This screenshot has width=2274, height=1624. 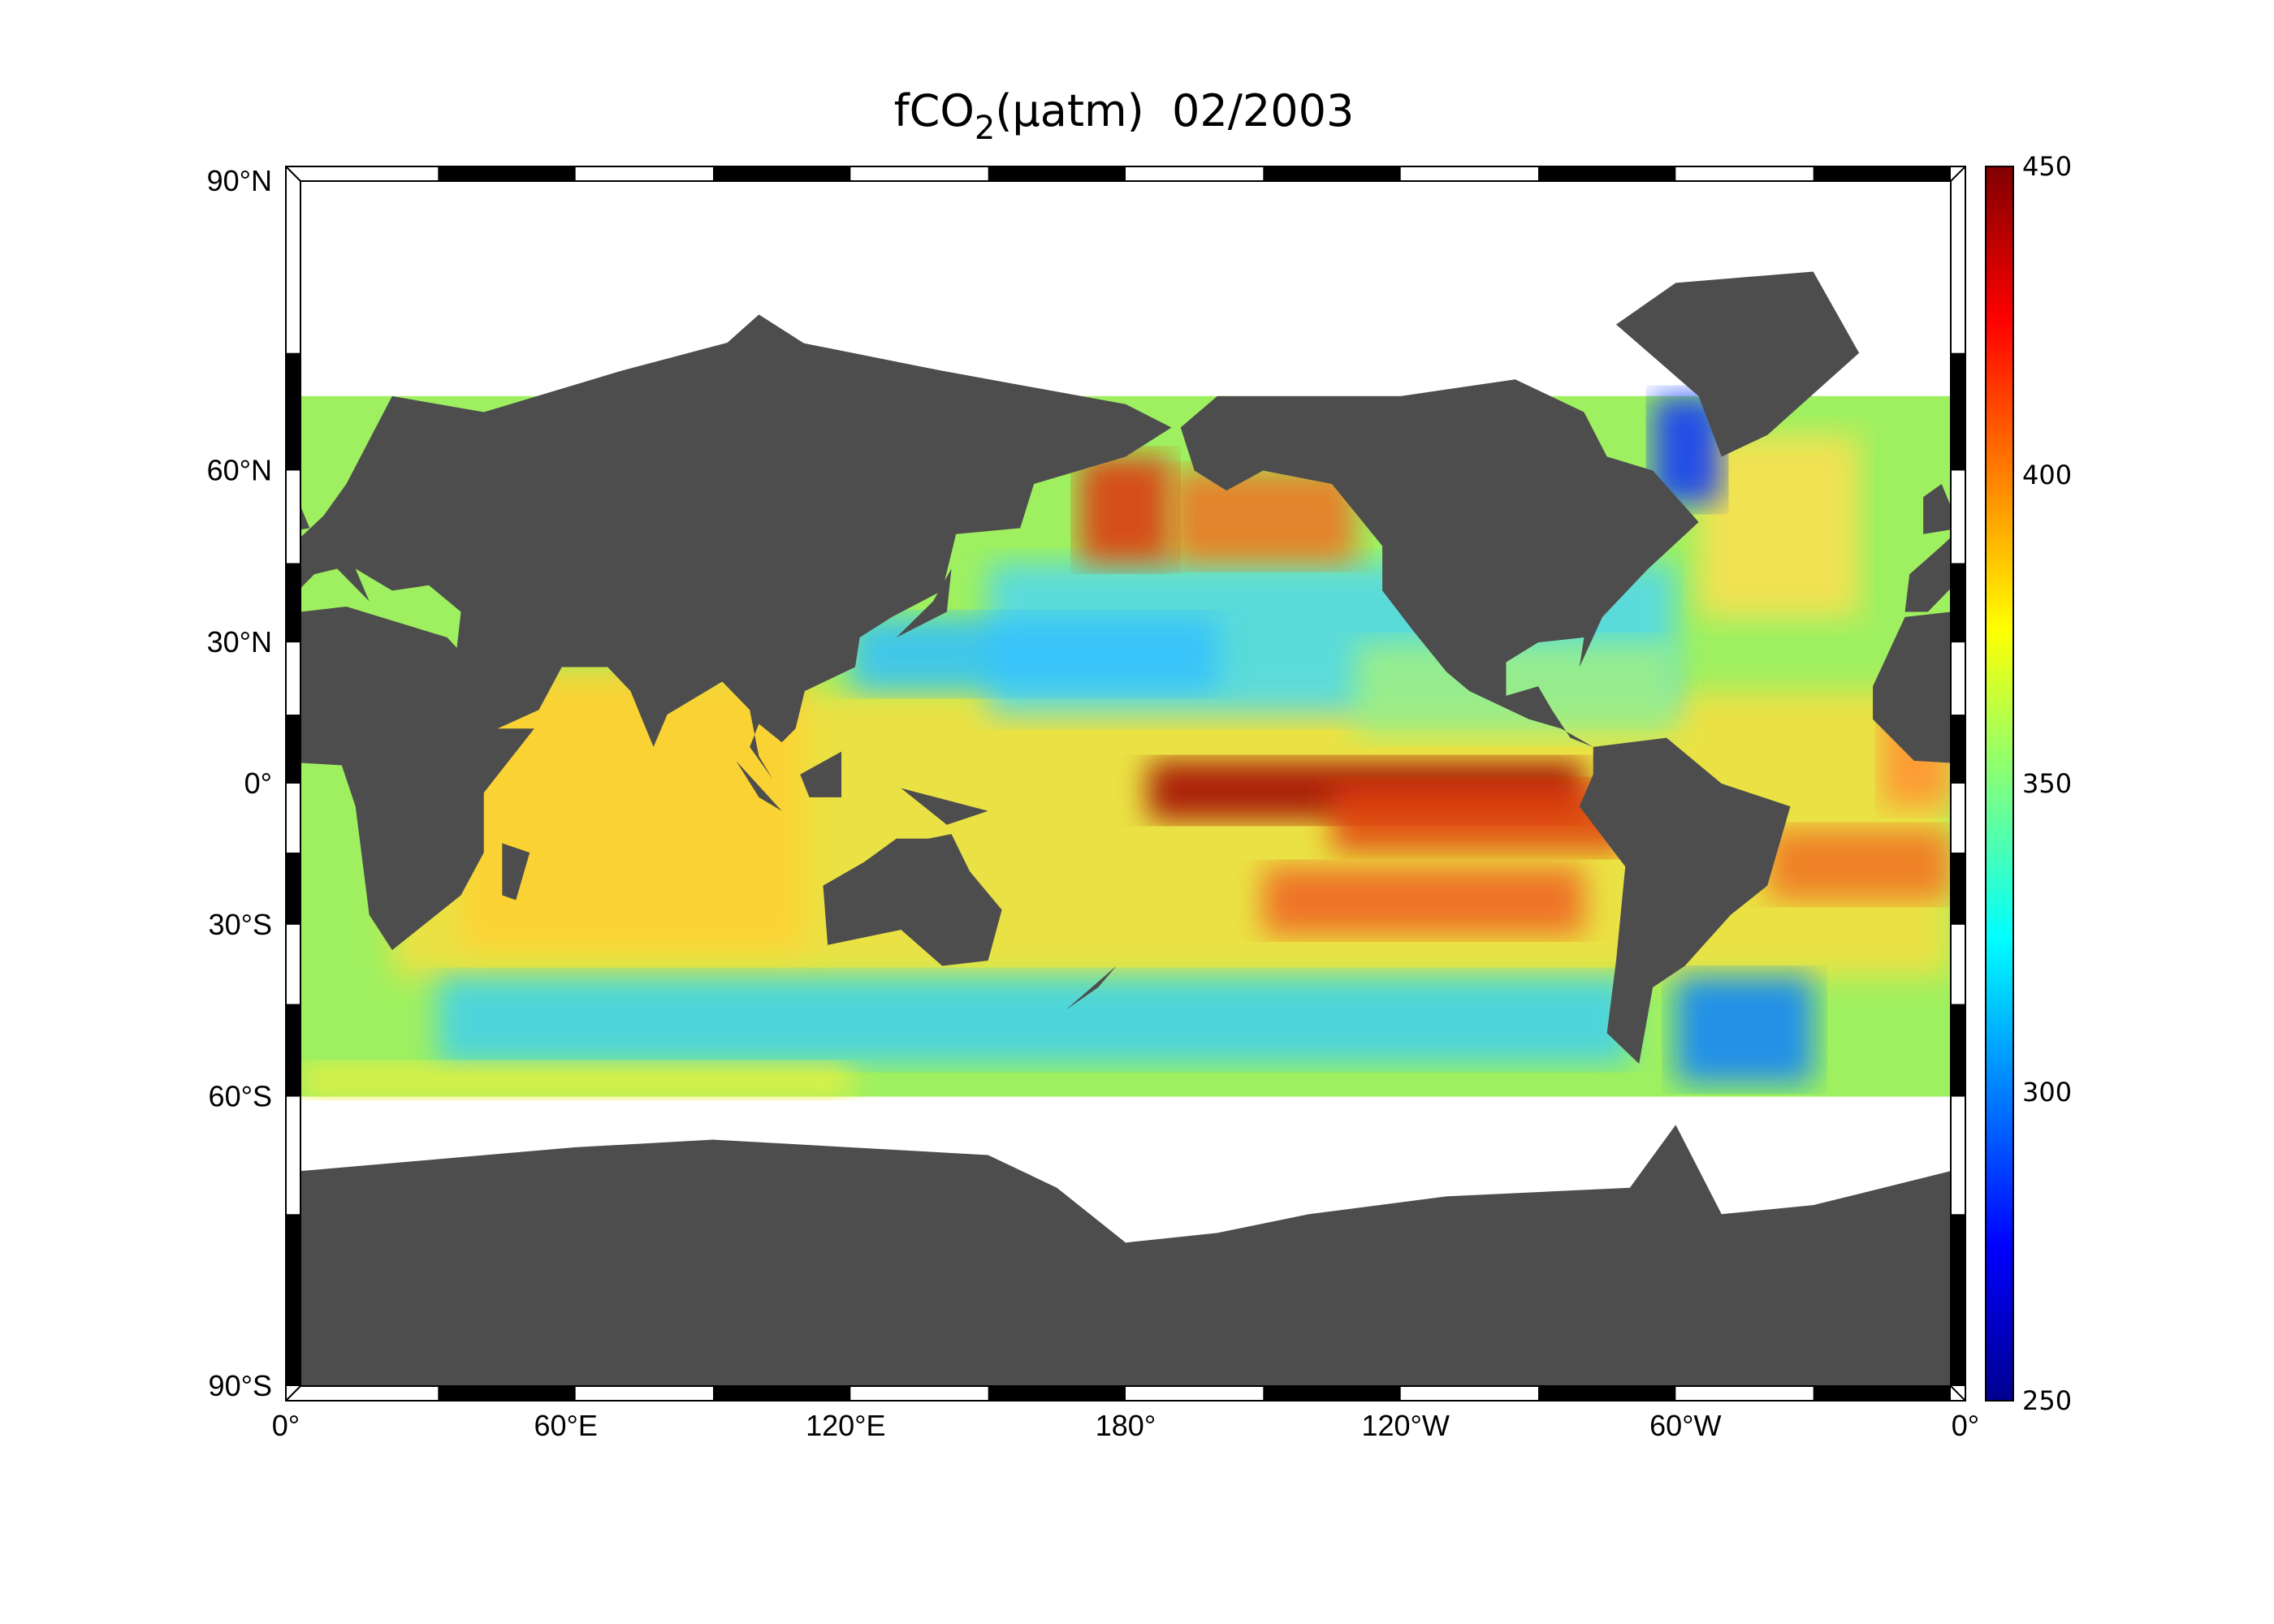 What do you see at coordinates (1405, 1426) in the screenshot?
I see `lon-label: 120°W` at bounding box center [1405, 1426].